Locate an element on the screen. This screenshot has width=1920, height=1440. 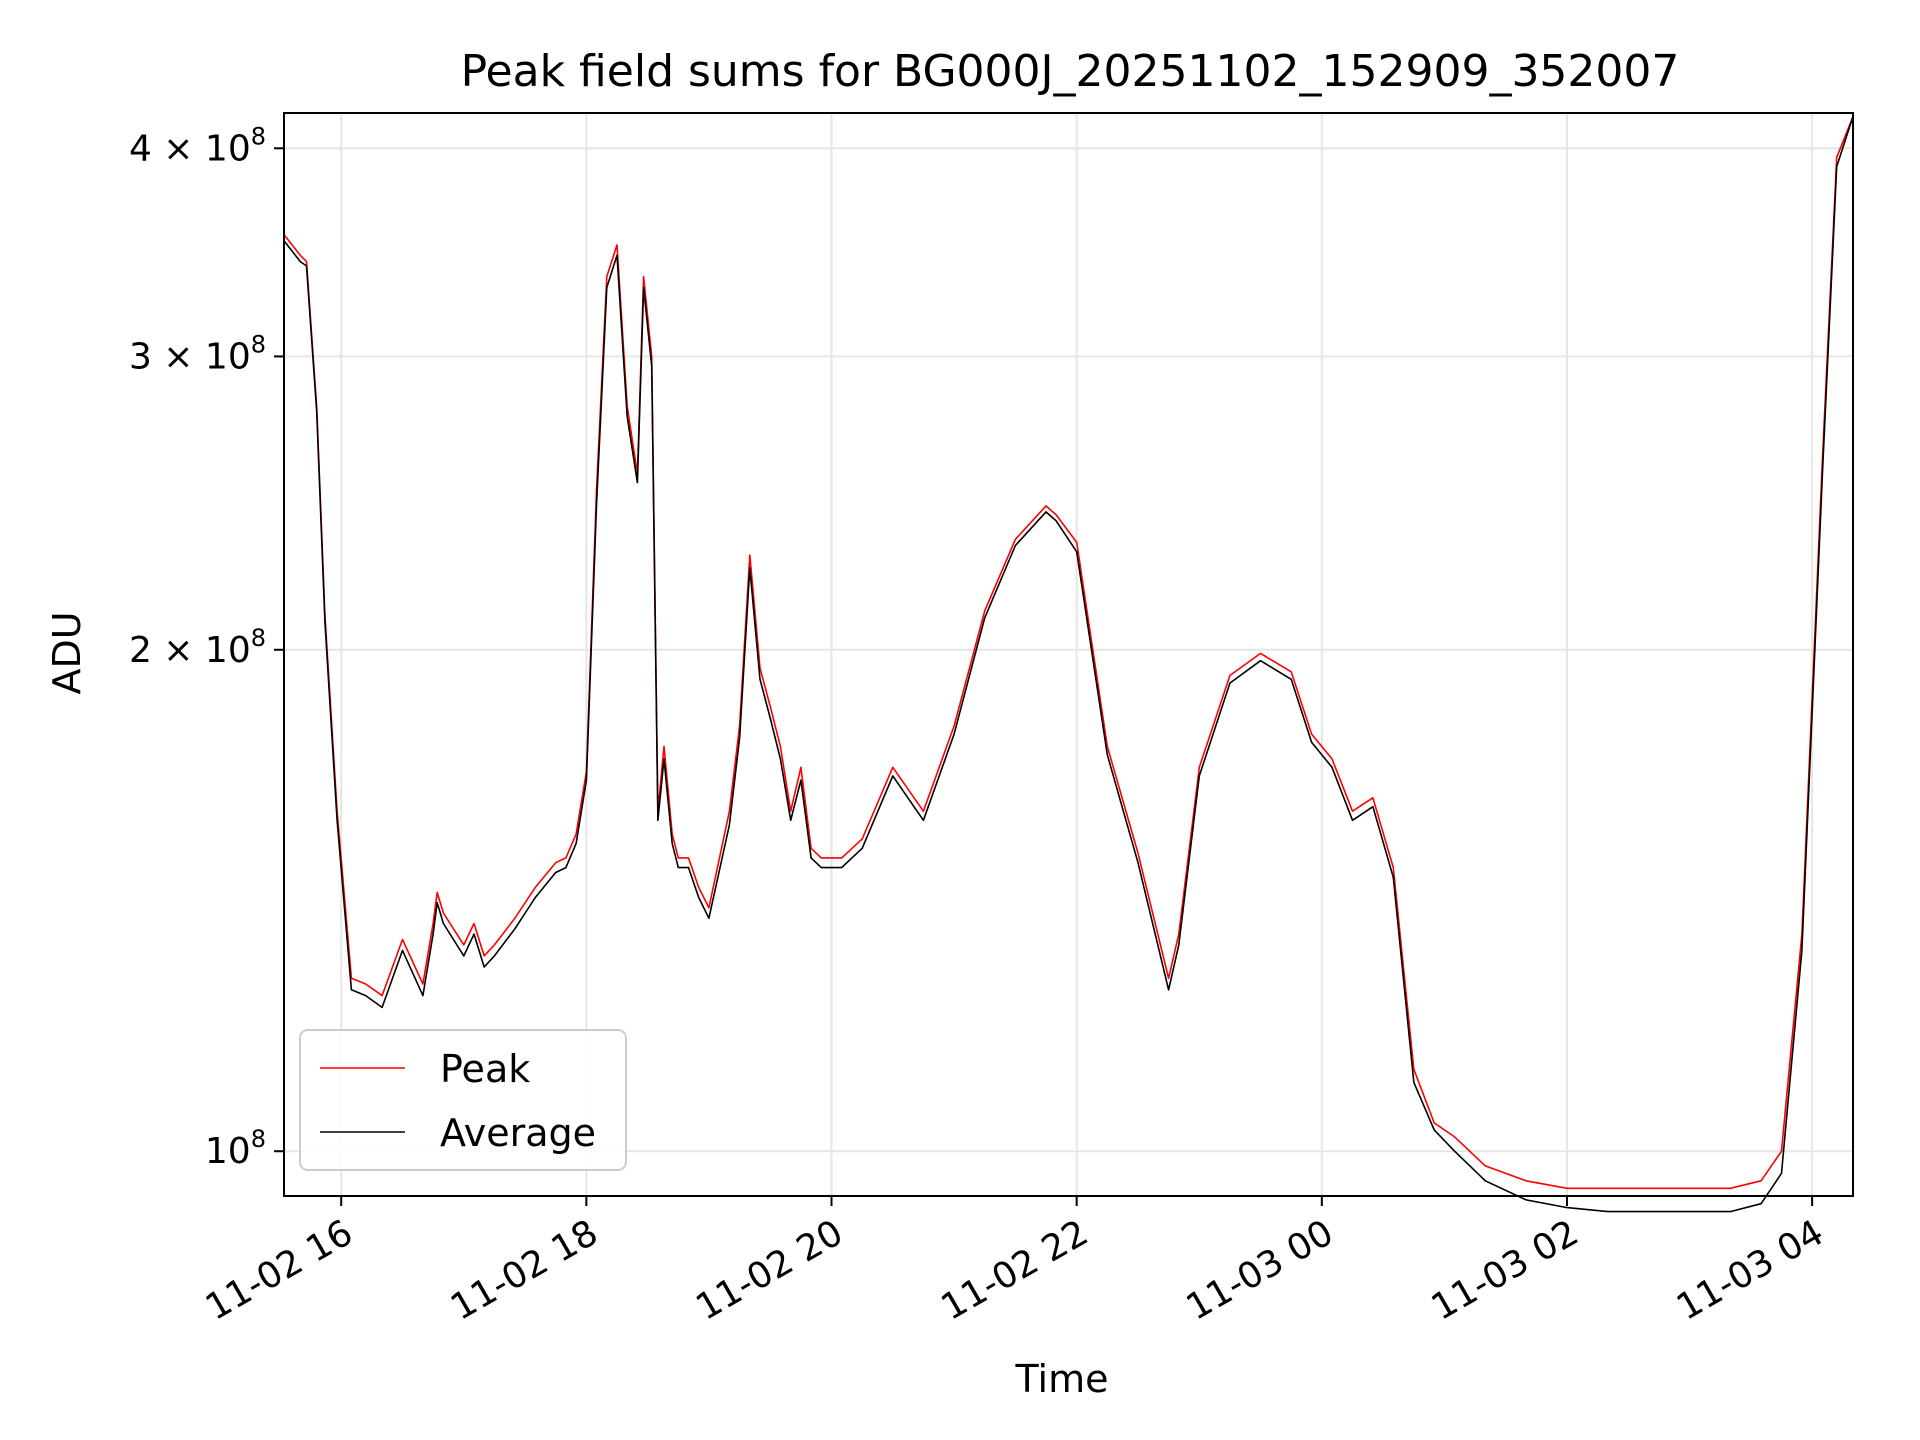
x-tick-label: 11-02 20 is located at coordinates (769, 1270).